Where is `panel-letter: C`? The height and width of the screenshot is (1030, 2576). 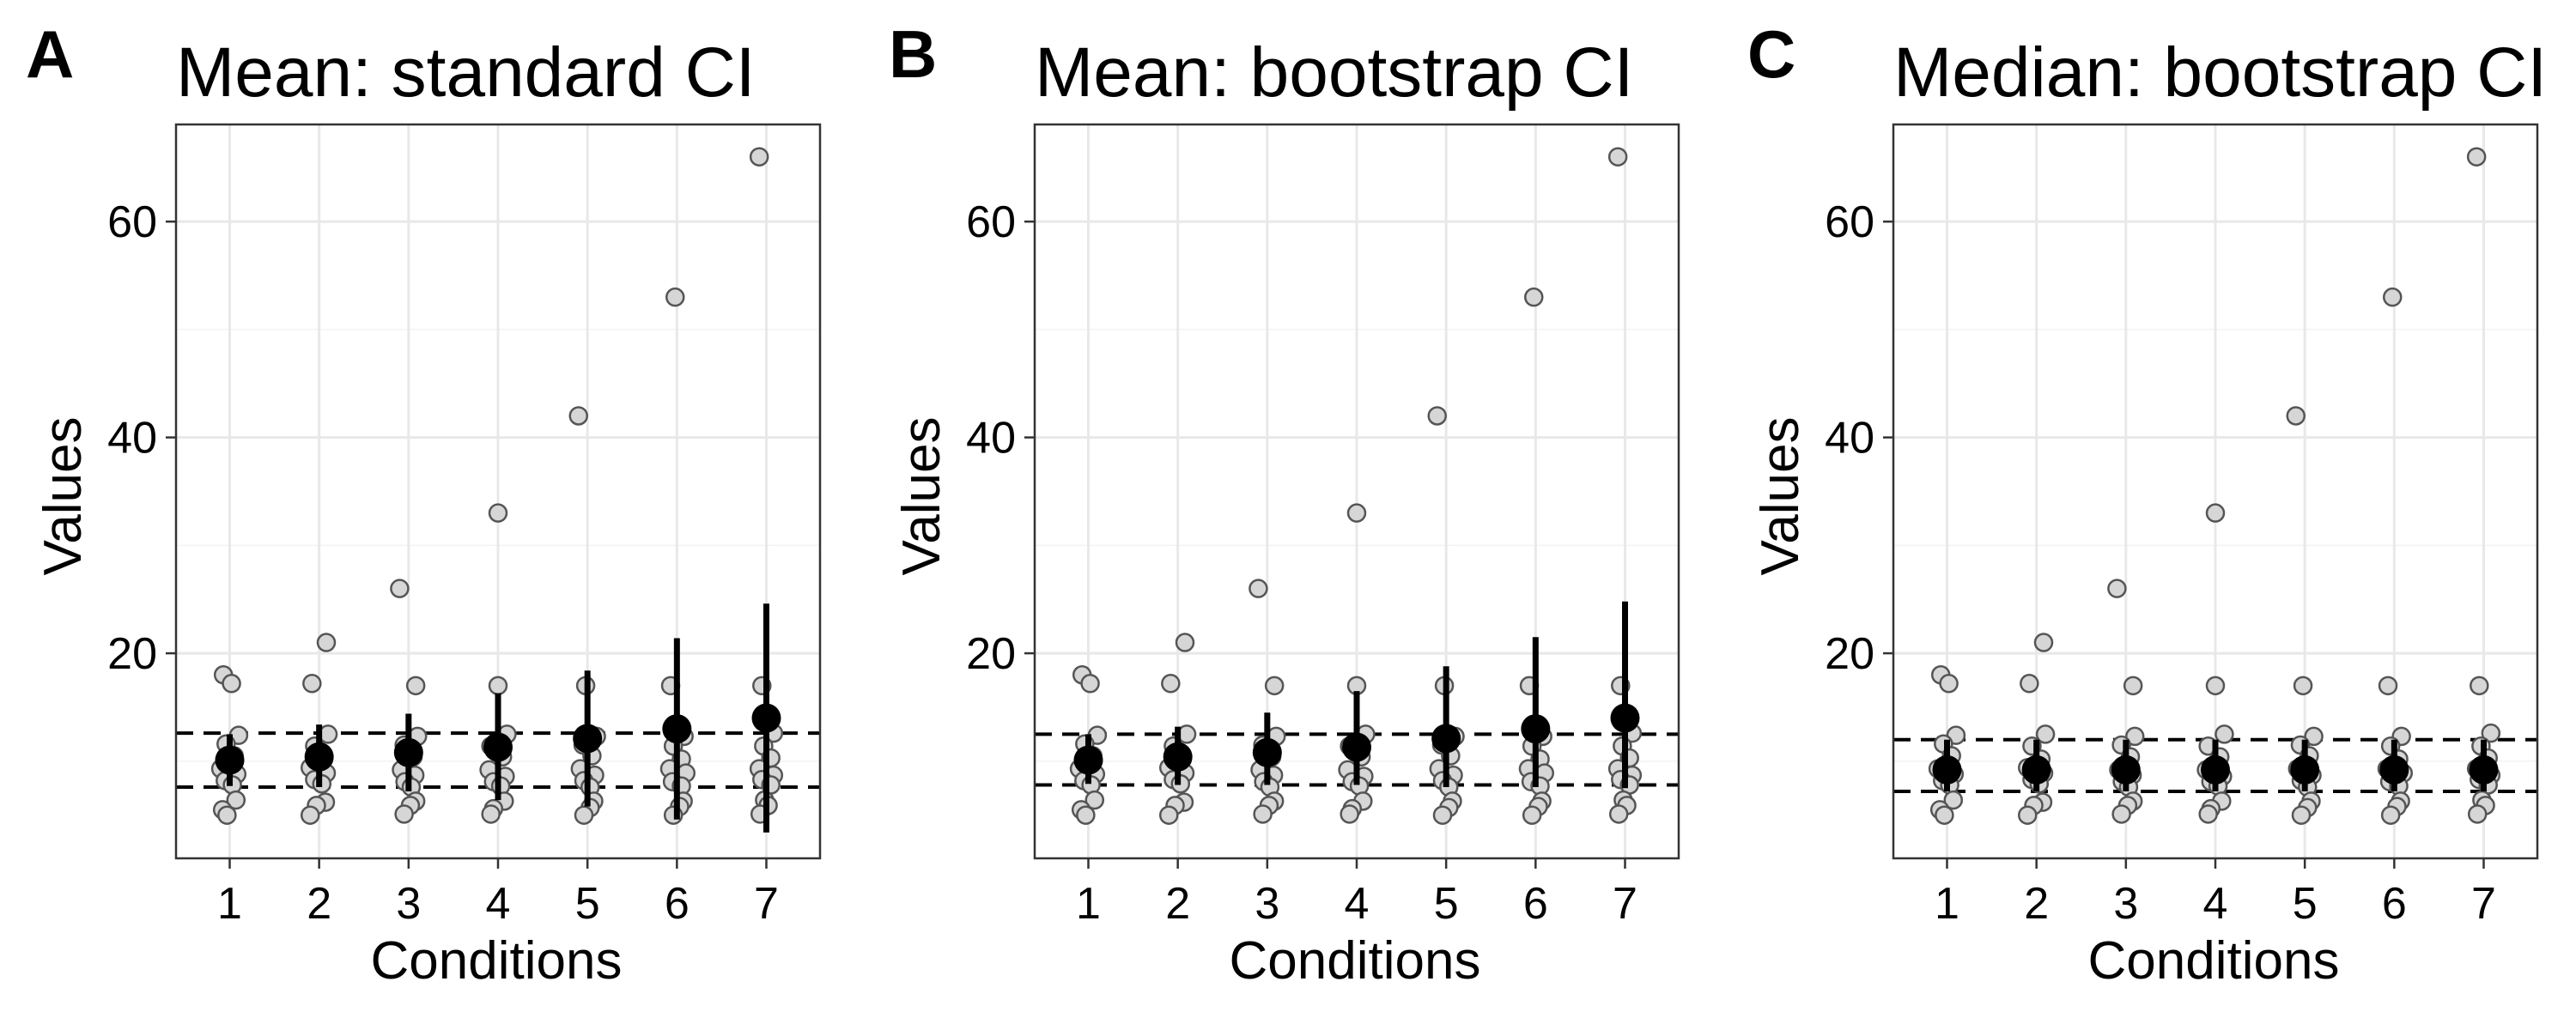 panel-letter: C is located at coordinates (1771, 54).